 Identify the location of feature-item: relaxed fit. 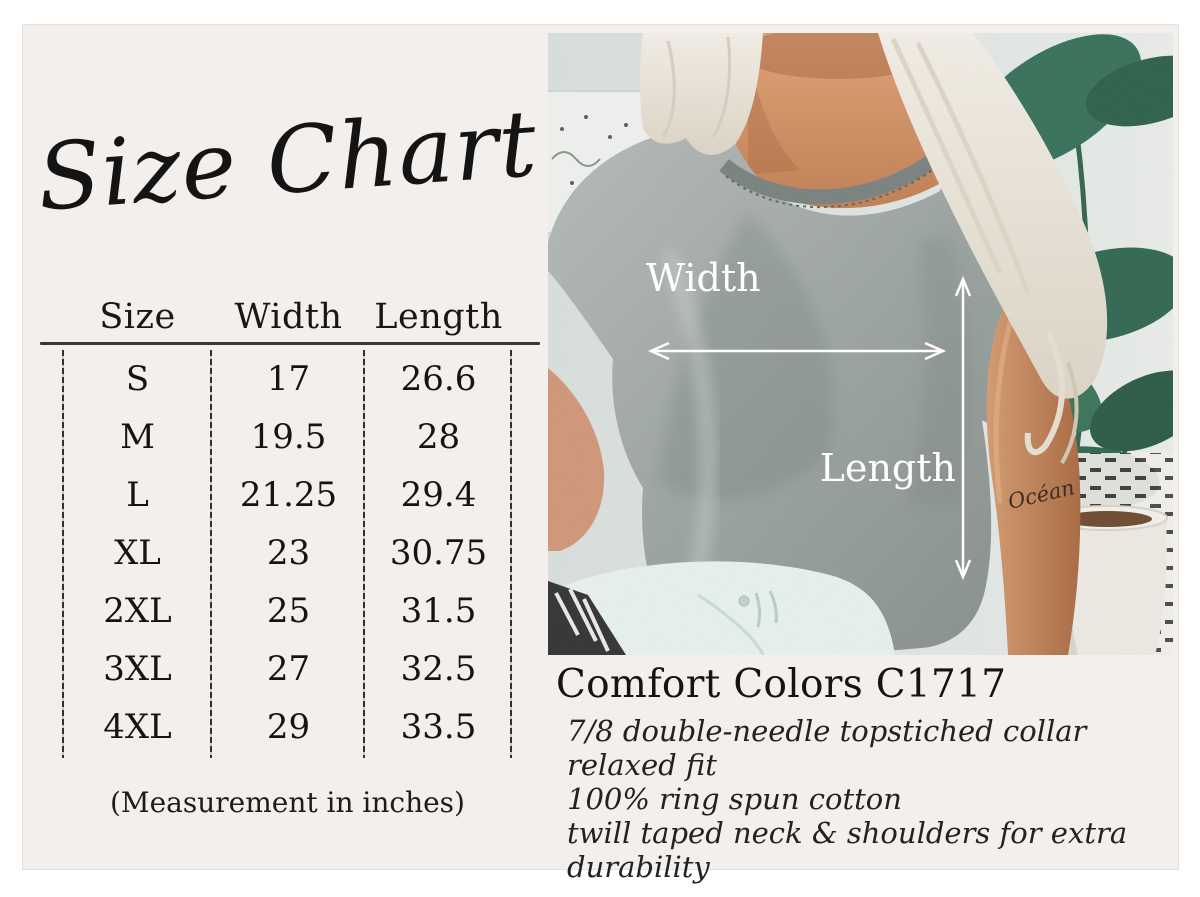
(642, 765).